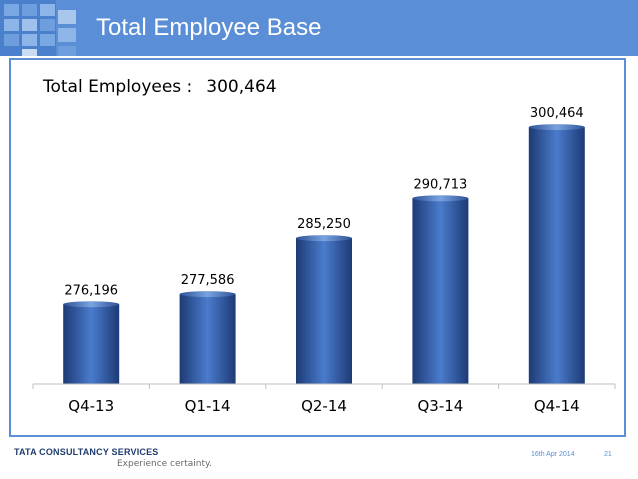 Image resolution: width=638 pixels, height=479 pixels. What do you see at coordinates (608, 454) in the screenshot?
I see `page-number: 21` at bounding box center [608, 454].